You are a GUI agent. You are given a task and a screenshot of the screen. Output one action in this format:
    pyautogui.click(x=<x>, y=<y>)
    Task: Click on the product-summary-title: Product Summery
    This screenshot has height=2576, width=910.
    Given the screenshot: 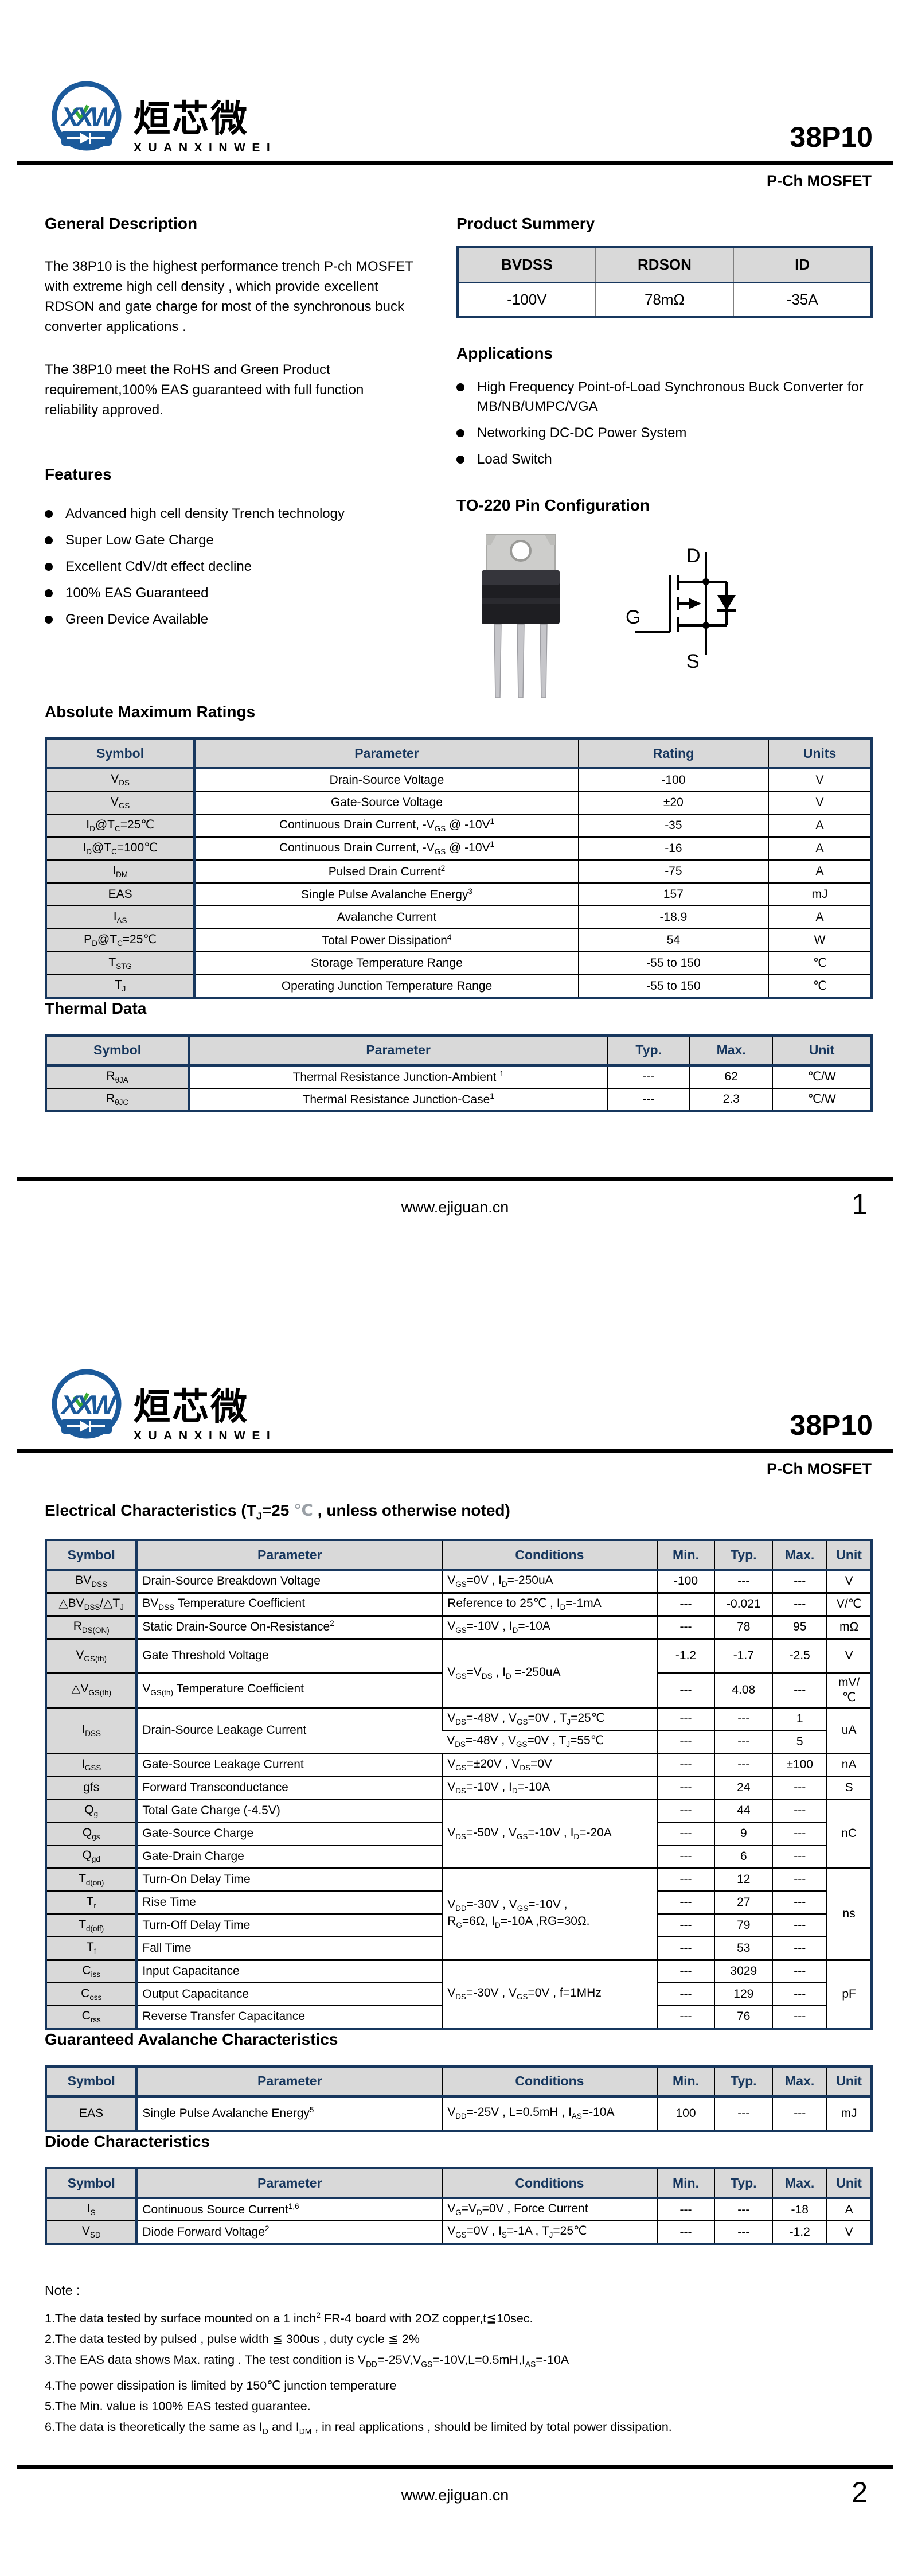 What is the action you would take?
    pyautogui.click(x=525, y=223)
    